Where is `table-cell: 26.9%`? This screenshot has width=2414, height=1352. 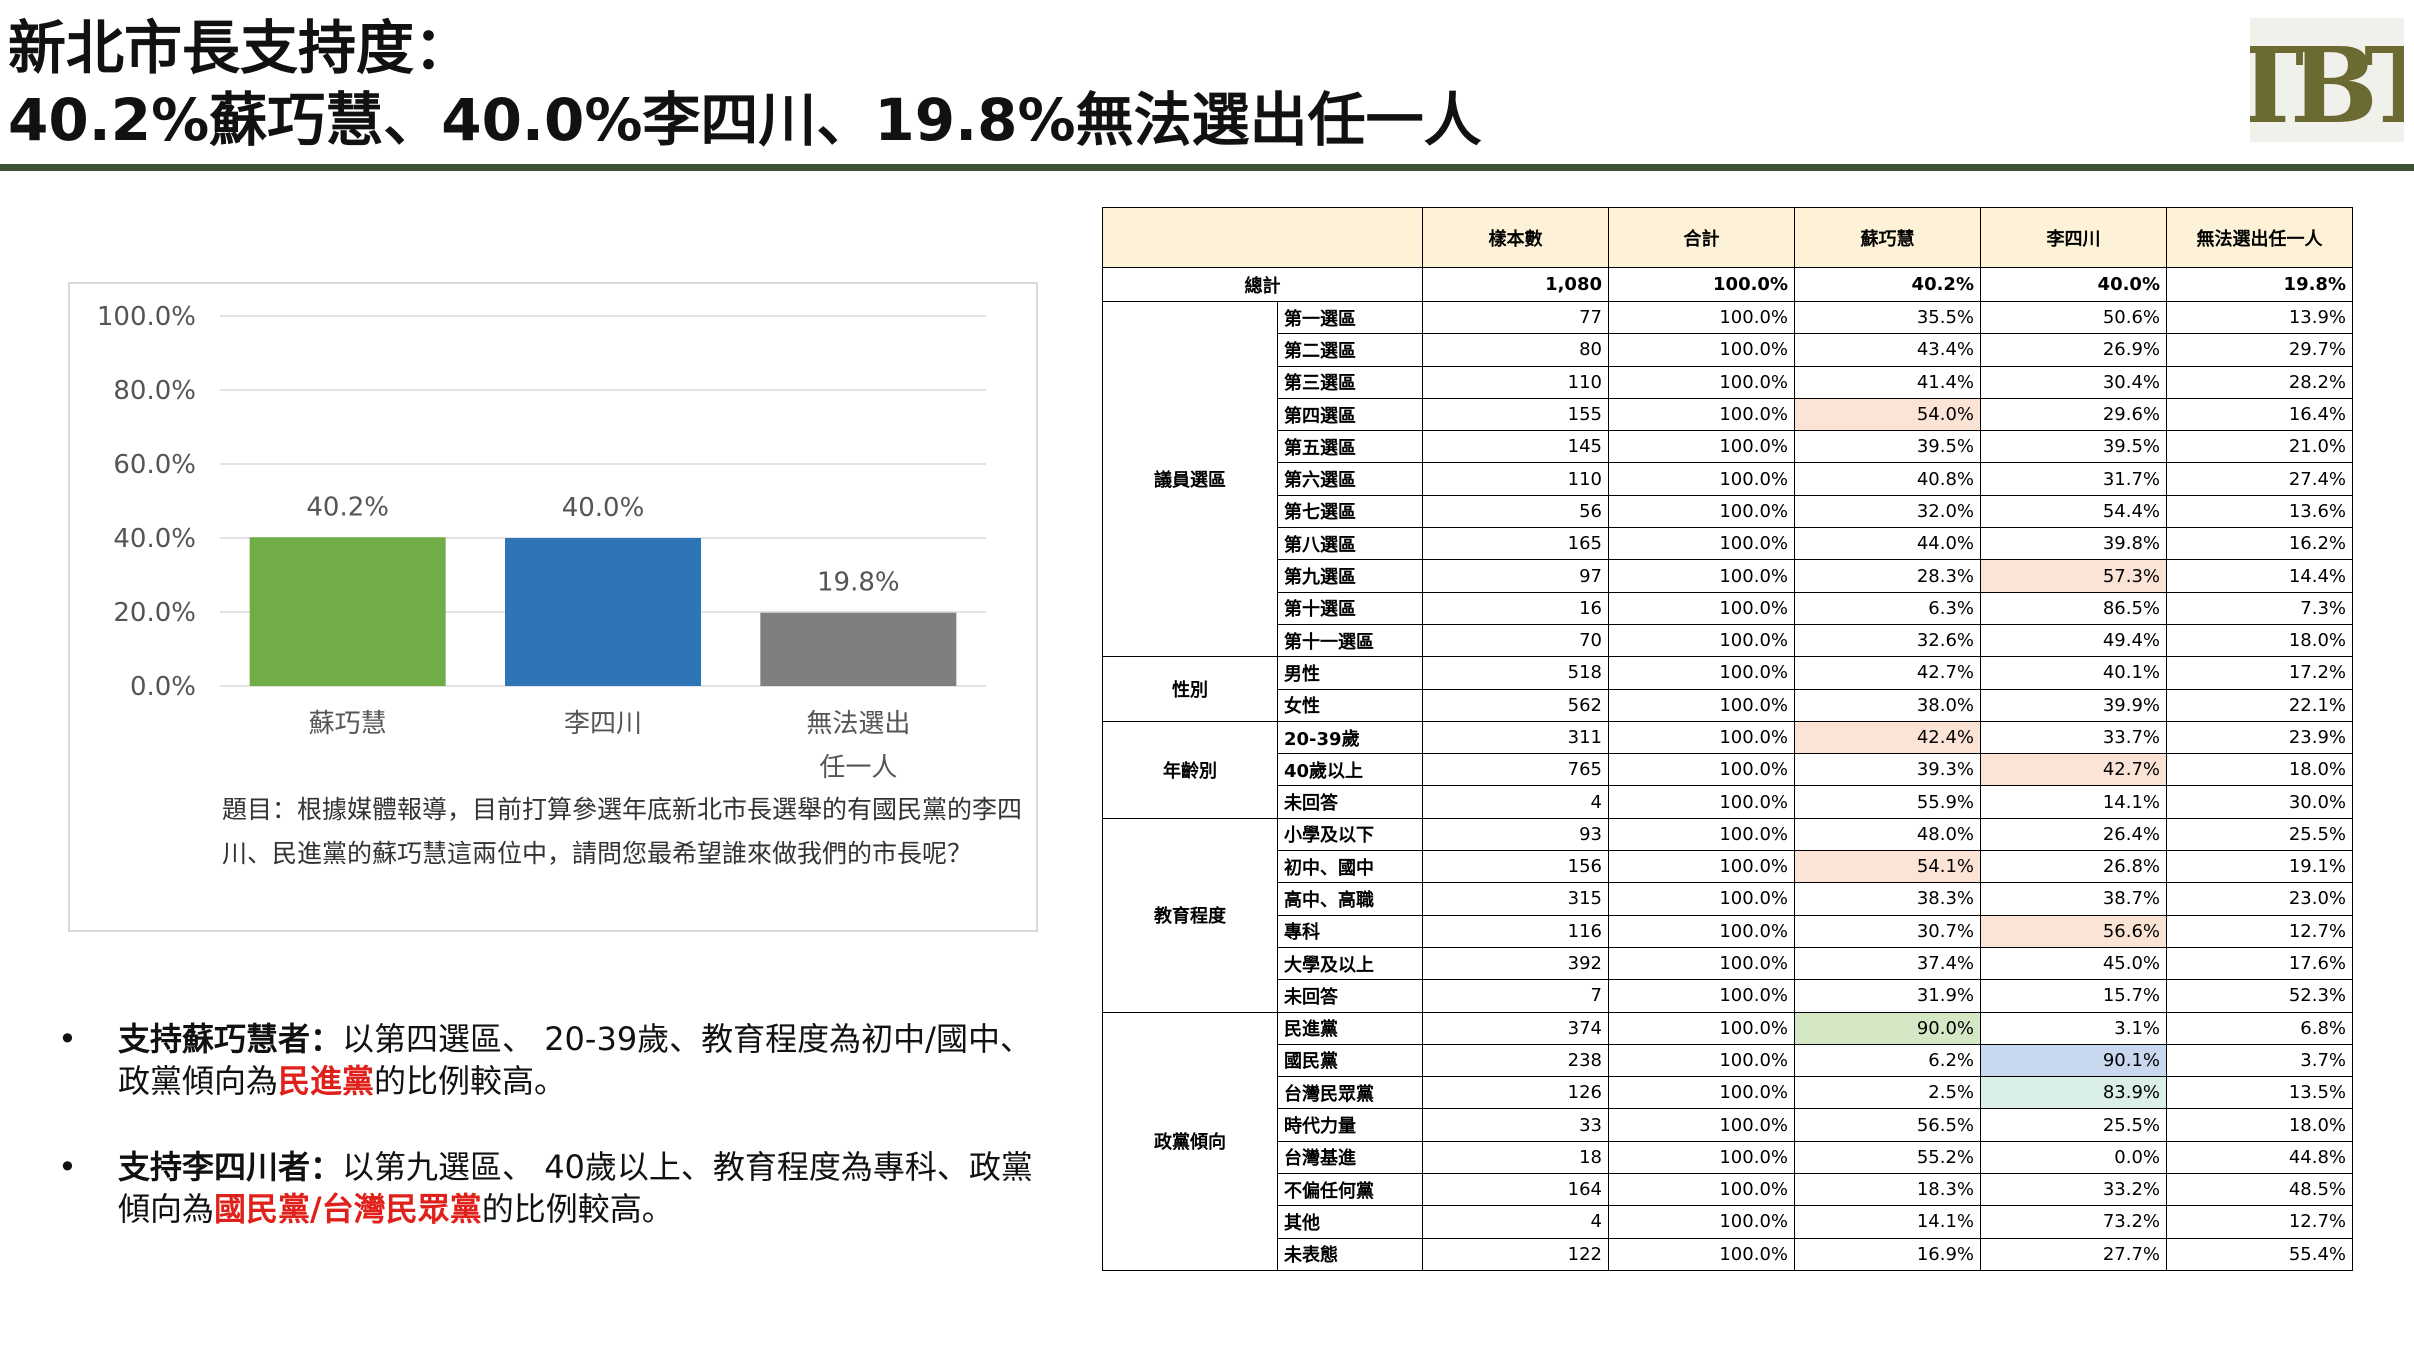 table-cell: 26.9% is located at coordinates (2073, 350).